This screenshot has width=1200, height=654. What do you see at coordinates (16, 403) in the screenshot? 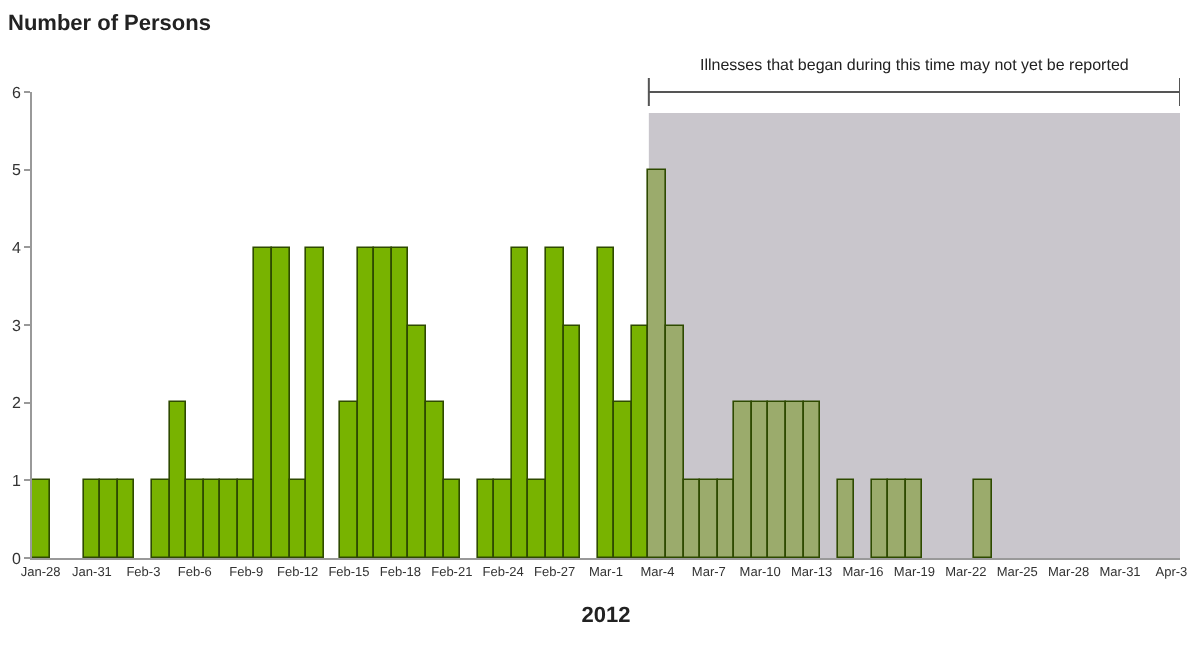
I see `y-tick-label: 2` at bounding box center [16, 403].